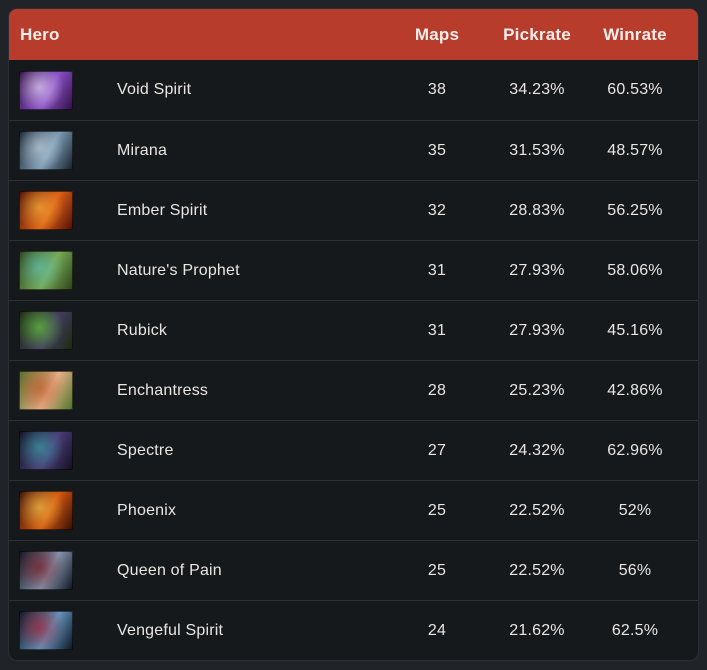  I want to click on winrate-value: 42.86%, so click(635, 390).